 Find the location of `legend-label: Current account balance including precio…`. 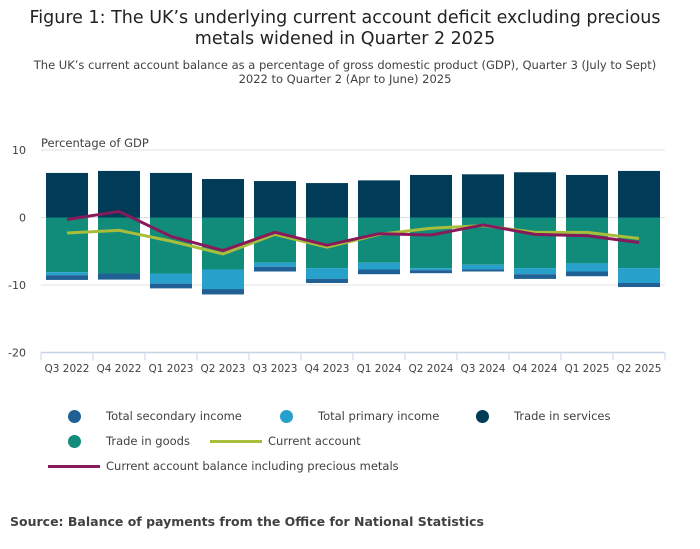

legend-label: Current account balance including precio… is located at coordinates (252, 466).